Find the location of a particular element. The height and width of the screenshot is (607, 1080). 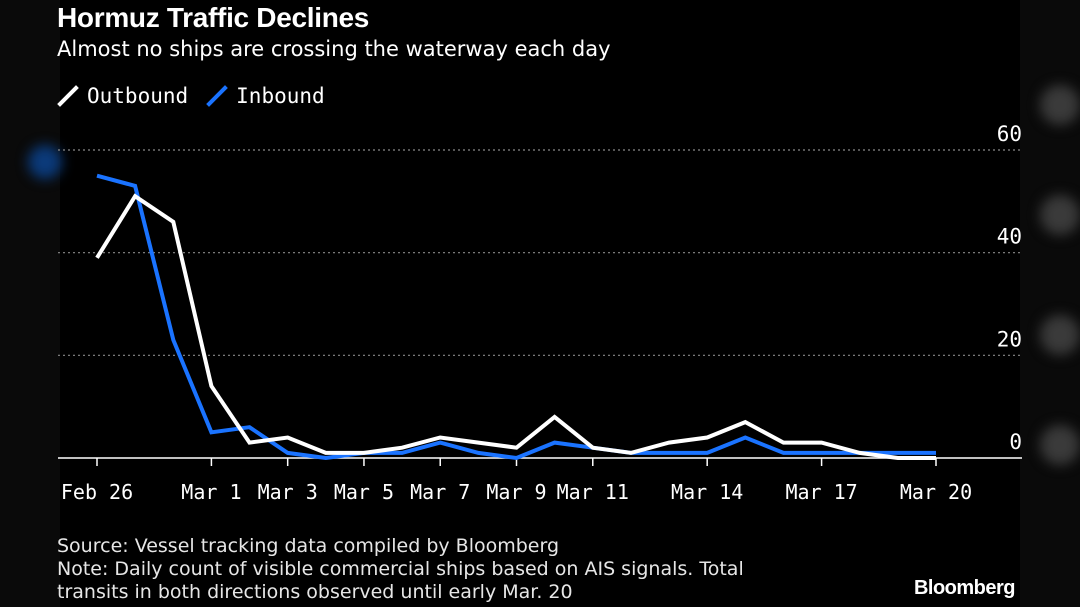

legend-item-inbound: Inbound is located at coordinates (265, 96).